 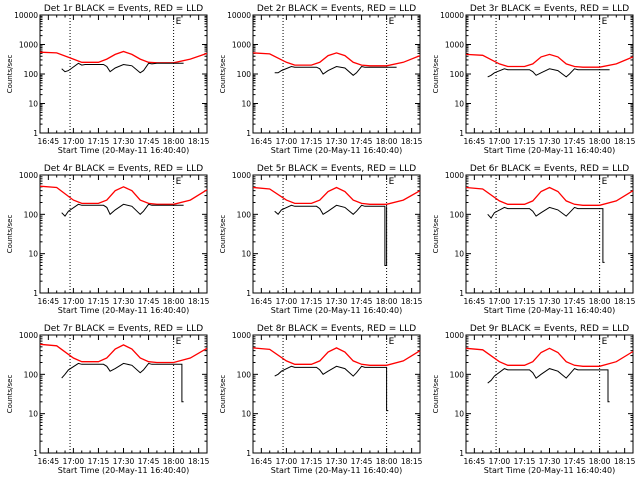 What do you see at coordinates (336, 9) in the screenshot?
I see `chart-title: Det 2r BLACK = Events, RED = LLD` at bounding box center [336, 9].